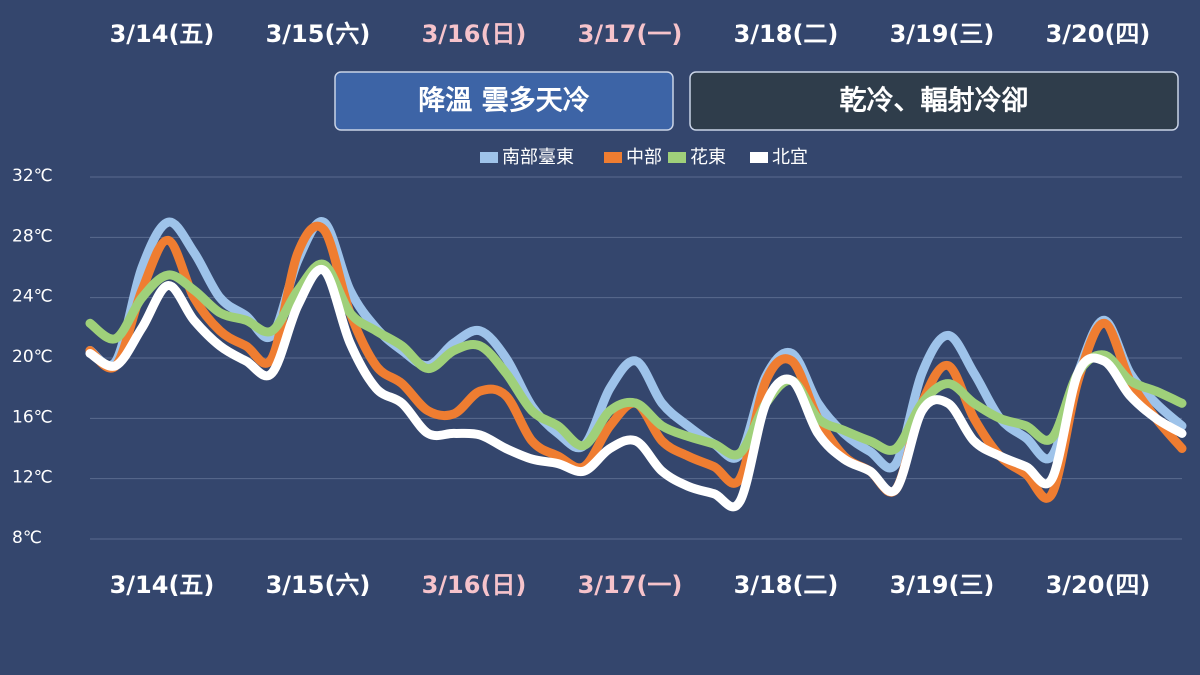  Describe the element at coordinates (1098, 585) in the screenshot. I see `x-label-bottom: 3/20(四)` at that location.